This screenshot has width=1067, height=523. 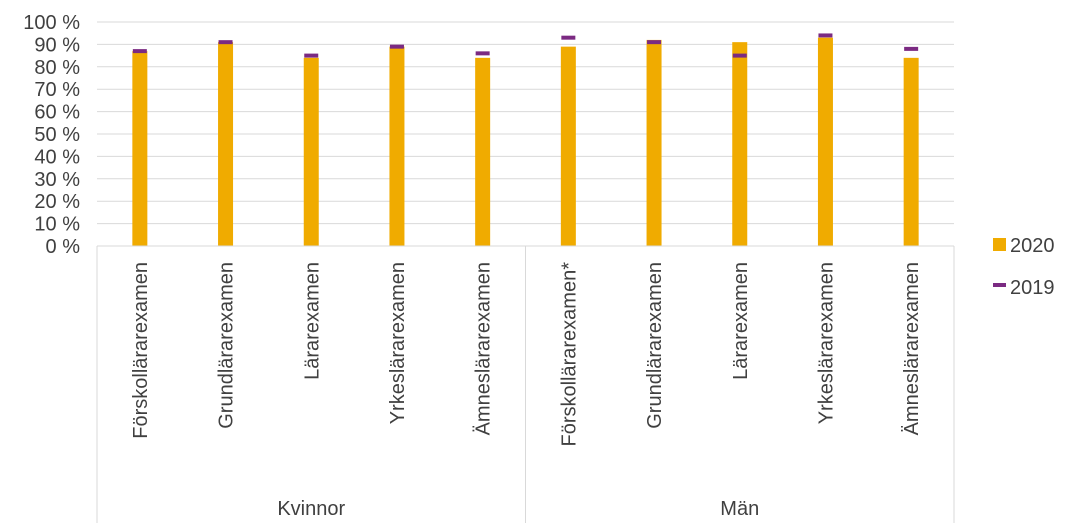 What do you see at coordinates (999, 244) in the screenshot?
I see `legend-swatch-2020` at bounding box center [999, 244].